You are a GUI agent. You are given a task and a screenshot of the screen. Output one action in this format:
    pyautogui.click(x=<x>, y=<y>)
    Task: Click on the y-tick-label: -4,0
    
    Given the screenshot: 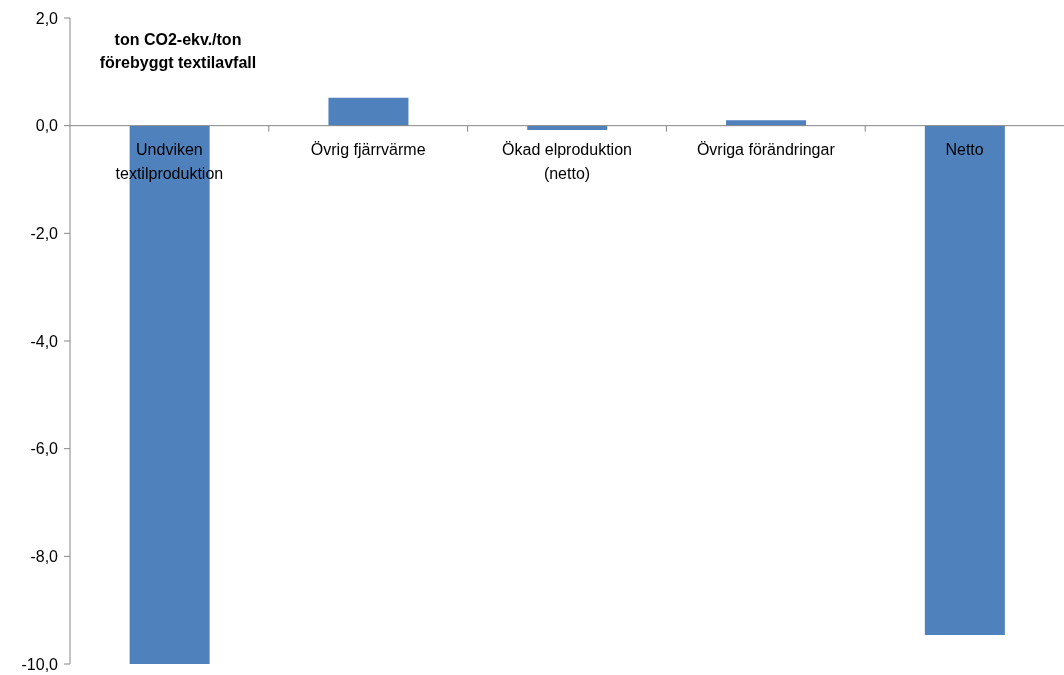 What is the action you would take?
    pyautogui.click(x=44, y=341)
    